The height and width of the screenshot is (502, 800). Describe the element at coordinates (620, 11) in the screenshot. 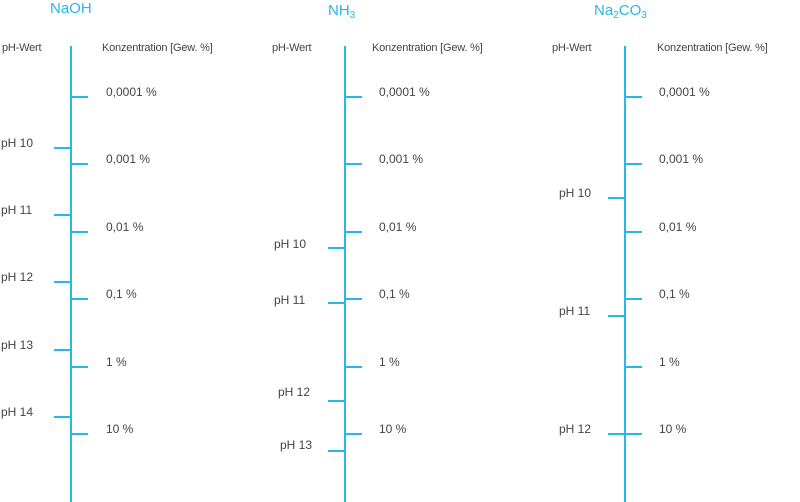

I see `na2co3-title: Na2CO3` at that location.